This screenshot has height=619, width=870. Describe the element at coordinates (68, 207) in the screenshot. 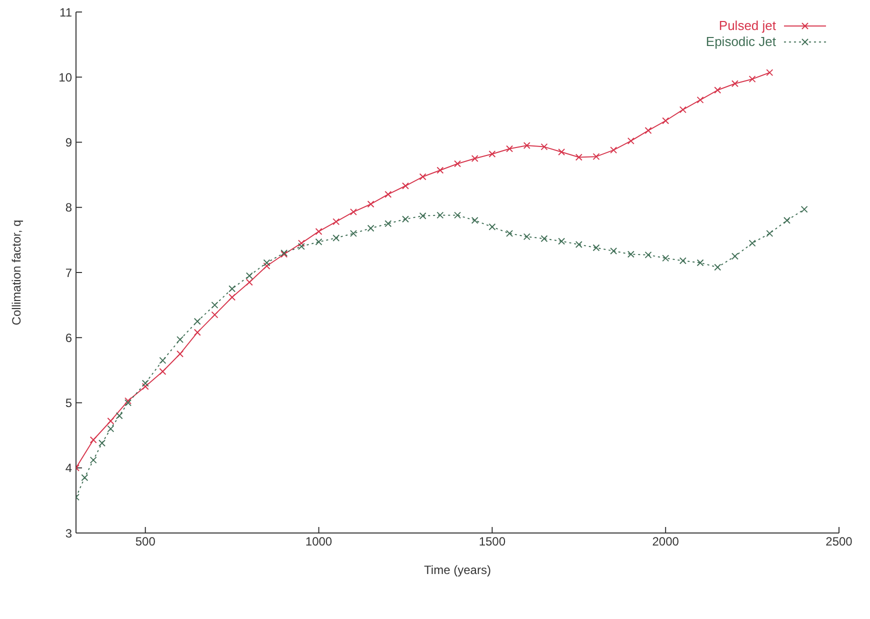

I see `y-tick-label: 8` at that location.